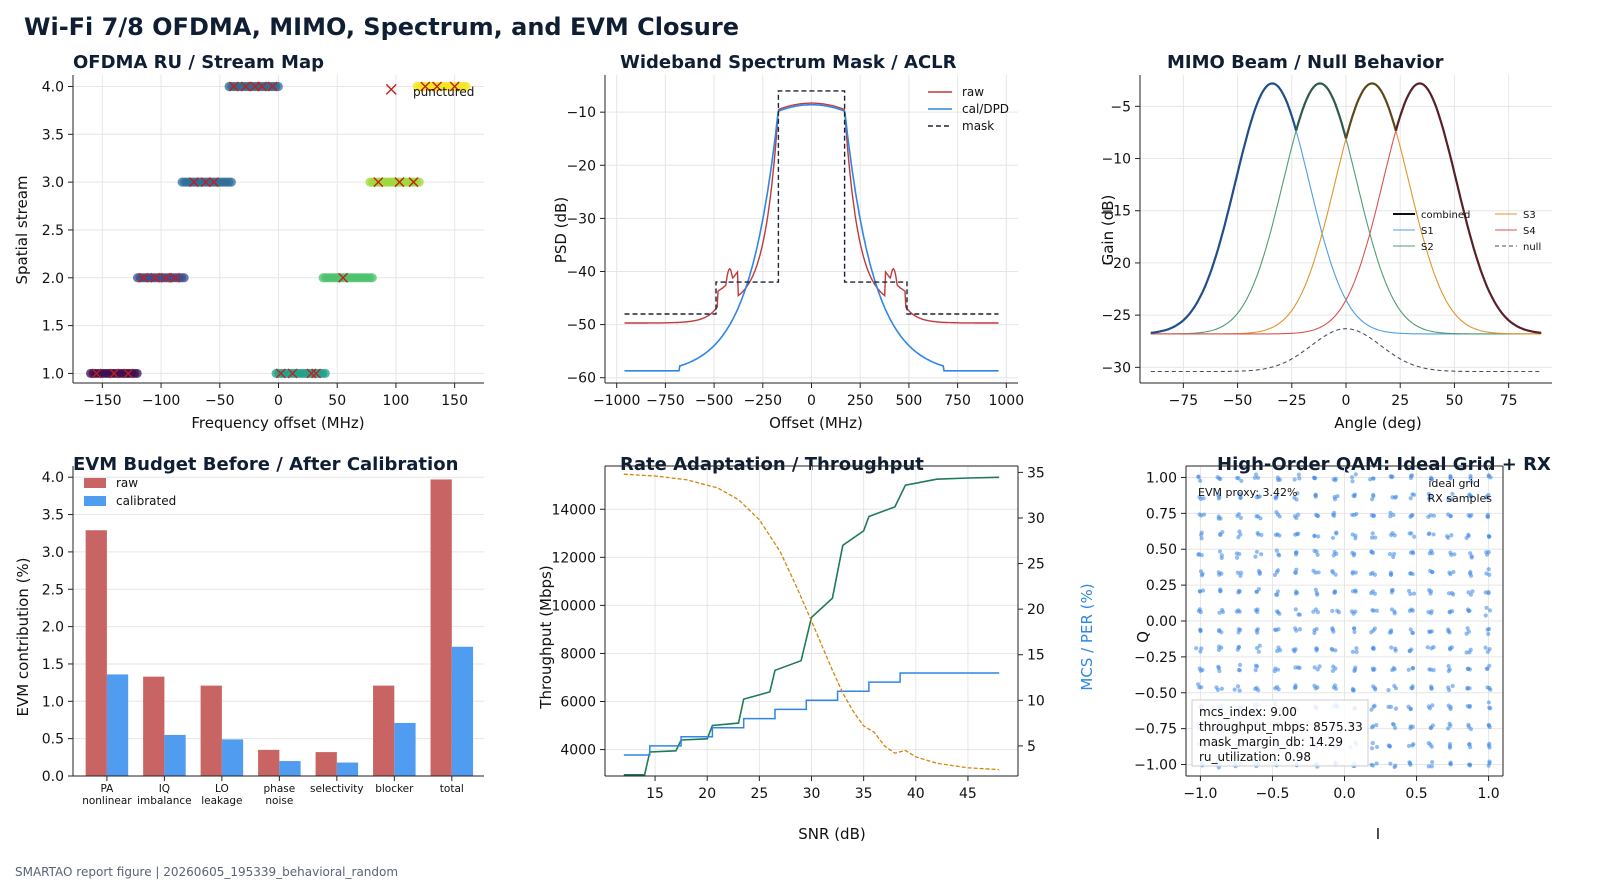  Describe the element at coordinates (107, 801) in the screenshot. I see `evm-category-label: nonlinear` at that location.